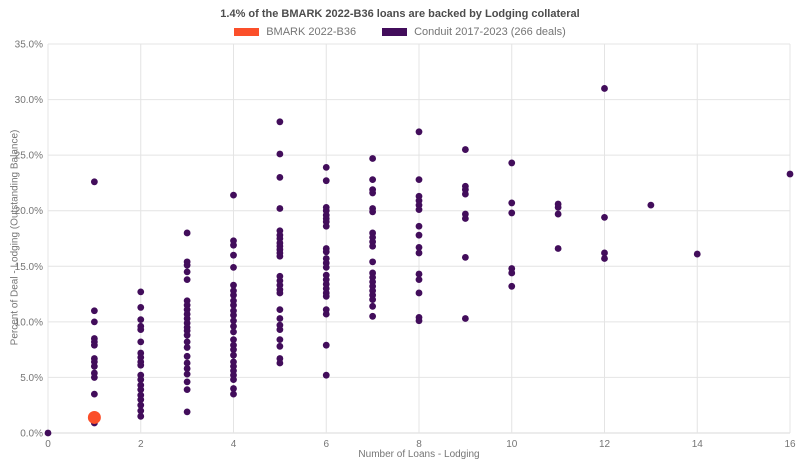 This screenshot has height=467, width=800. Describe the element at coordinates (31, 378) in the screenshot. I see `y-tick-label: 5.0%` at that location.